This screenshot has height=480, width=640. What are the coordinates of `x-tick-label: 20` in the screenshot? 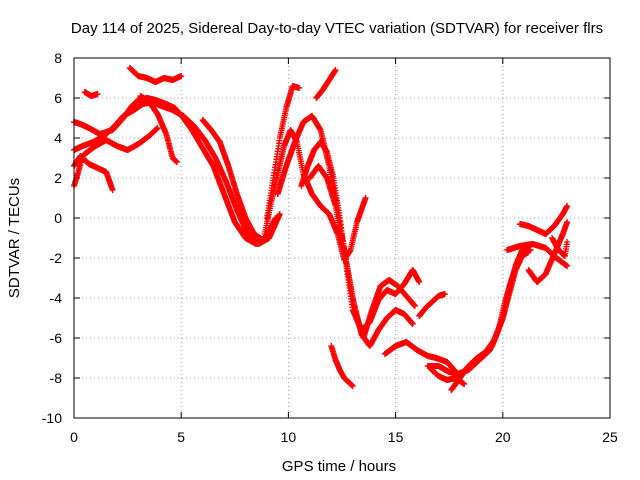 It's located at (503, 437).